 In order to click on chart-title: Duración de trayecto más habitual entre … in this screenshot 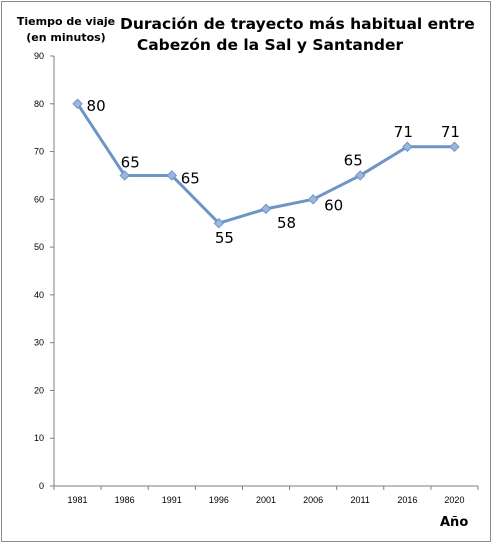, I will do `click(297, 35)`.